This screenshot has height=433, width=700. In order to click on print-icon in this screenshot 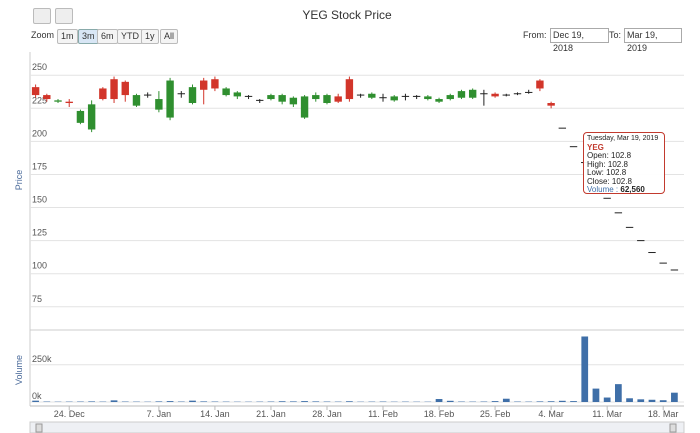, I will do `click(64, 16)`.